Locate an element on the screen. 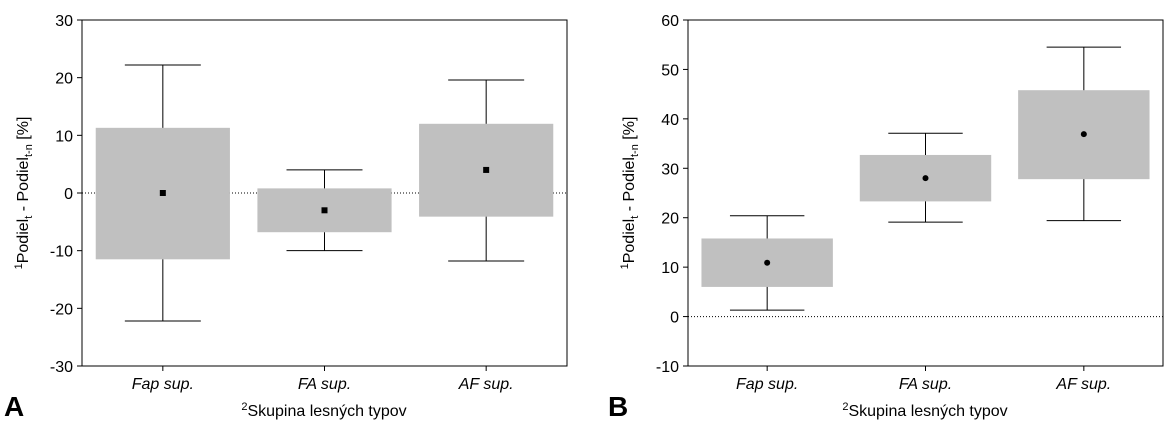  x-axis-label-a: 2Skupina lesných typov is located at coordinates (323, 410).